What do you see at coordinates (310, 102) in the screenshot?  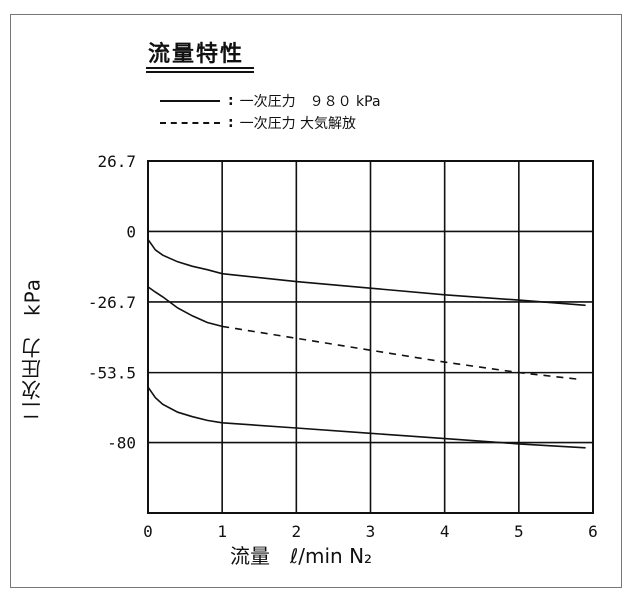 I see `legend-label-980kpa: 一次圧力 ９８０ kPa` at bounding box center [310, 102].